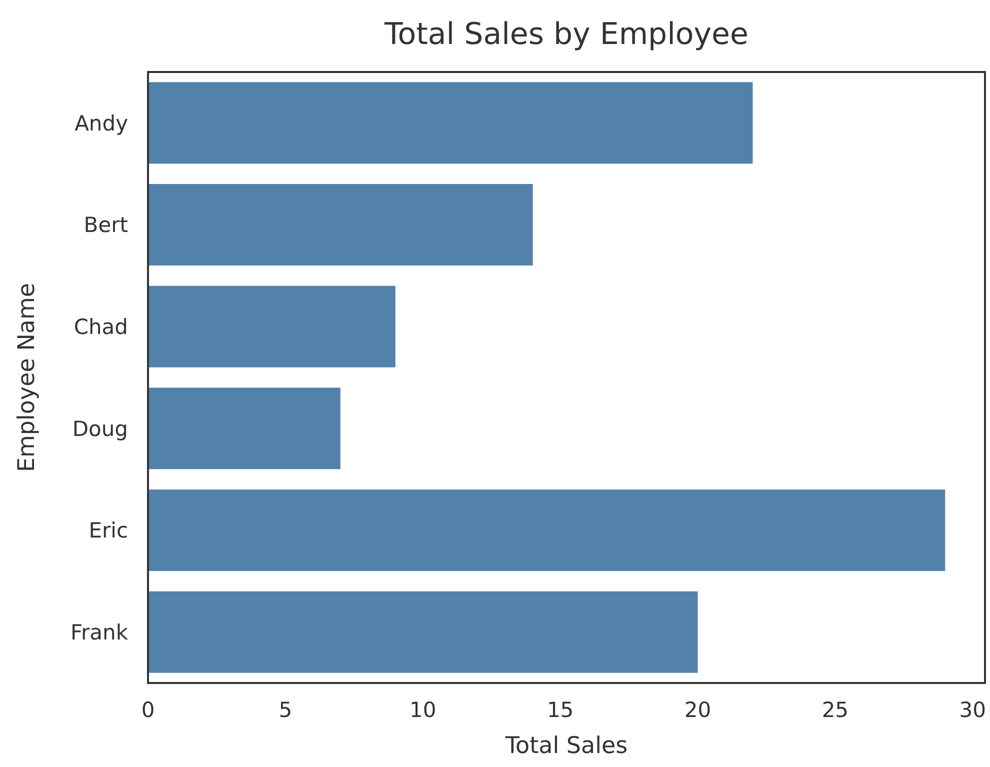 The width and height of the screenshot is (990, 767). I want to click on x-axis-title: Total Sales, so click(566, 746).